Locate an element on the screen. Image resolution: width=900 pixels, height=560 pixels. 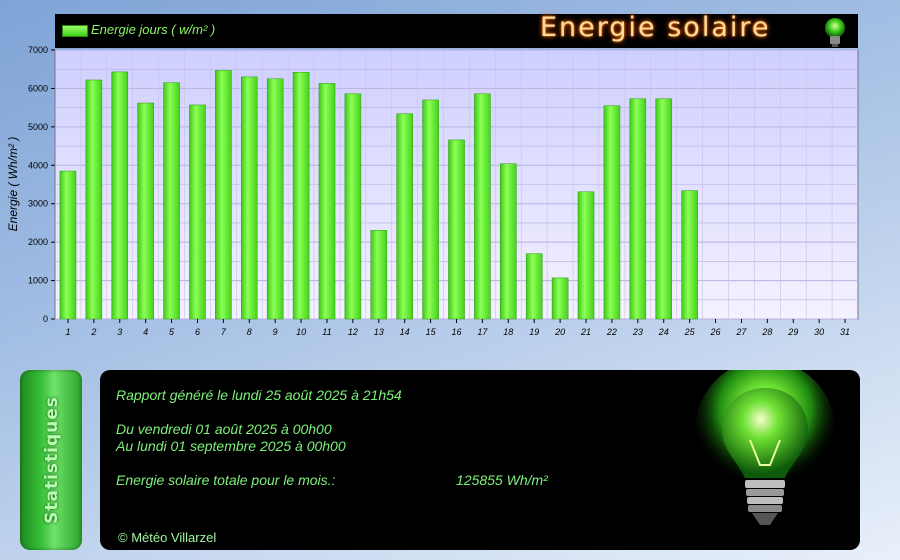
x-tick-label: 15 is located at coordinates (431, 332).